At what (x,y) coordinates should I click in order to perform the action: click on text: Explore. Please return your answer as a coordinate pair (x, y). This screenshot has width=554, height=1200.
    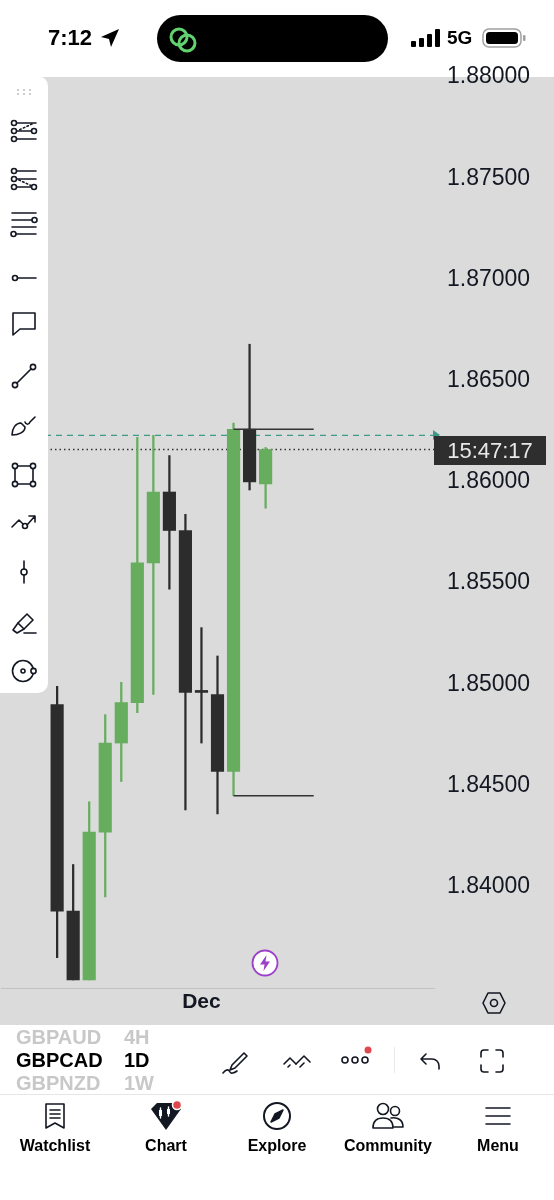
    Looking at the image, I should click on (277, 1146).